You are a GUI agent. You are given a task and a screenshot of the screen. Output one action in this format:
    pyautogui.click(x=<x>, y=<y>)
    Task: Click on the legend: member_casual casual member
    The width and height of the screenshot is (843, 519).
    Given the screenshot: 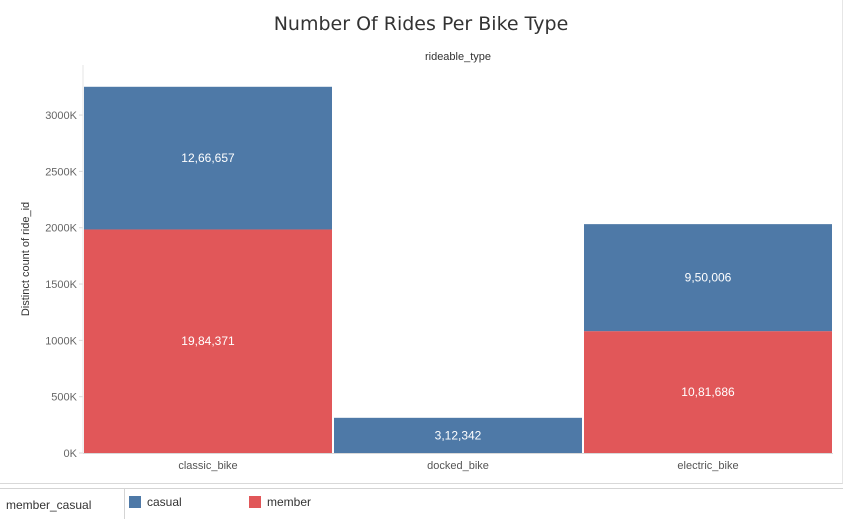 What is the action you would take?
    pyautogui.click(x=421, y=503)
    